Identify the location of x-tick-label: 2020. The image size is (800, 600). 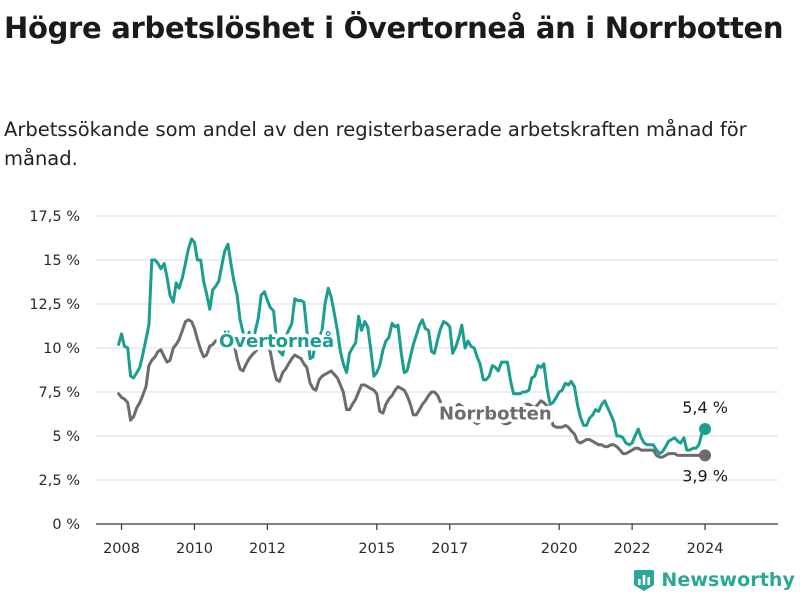
(559, 549).